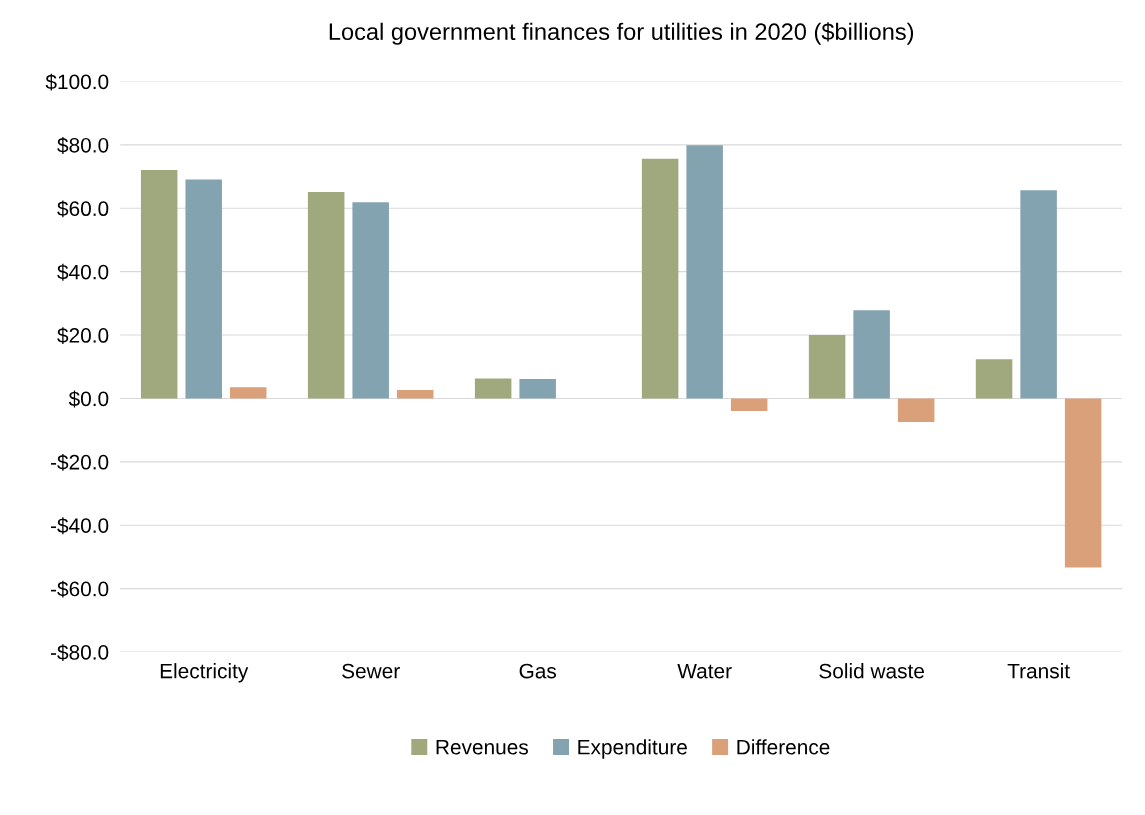 This screenshot has height=815, width=1145. What do you see at coordinates (79, 652) in the screenshot?
I see `y-tick-label: -$80.0` at bounding box center [79, 652].